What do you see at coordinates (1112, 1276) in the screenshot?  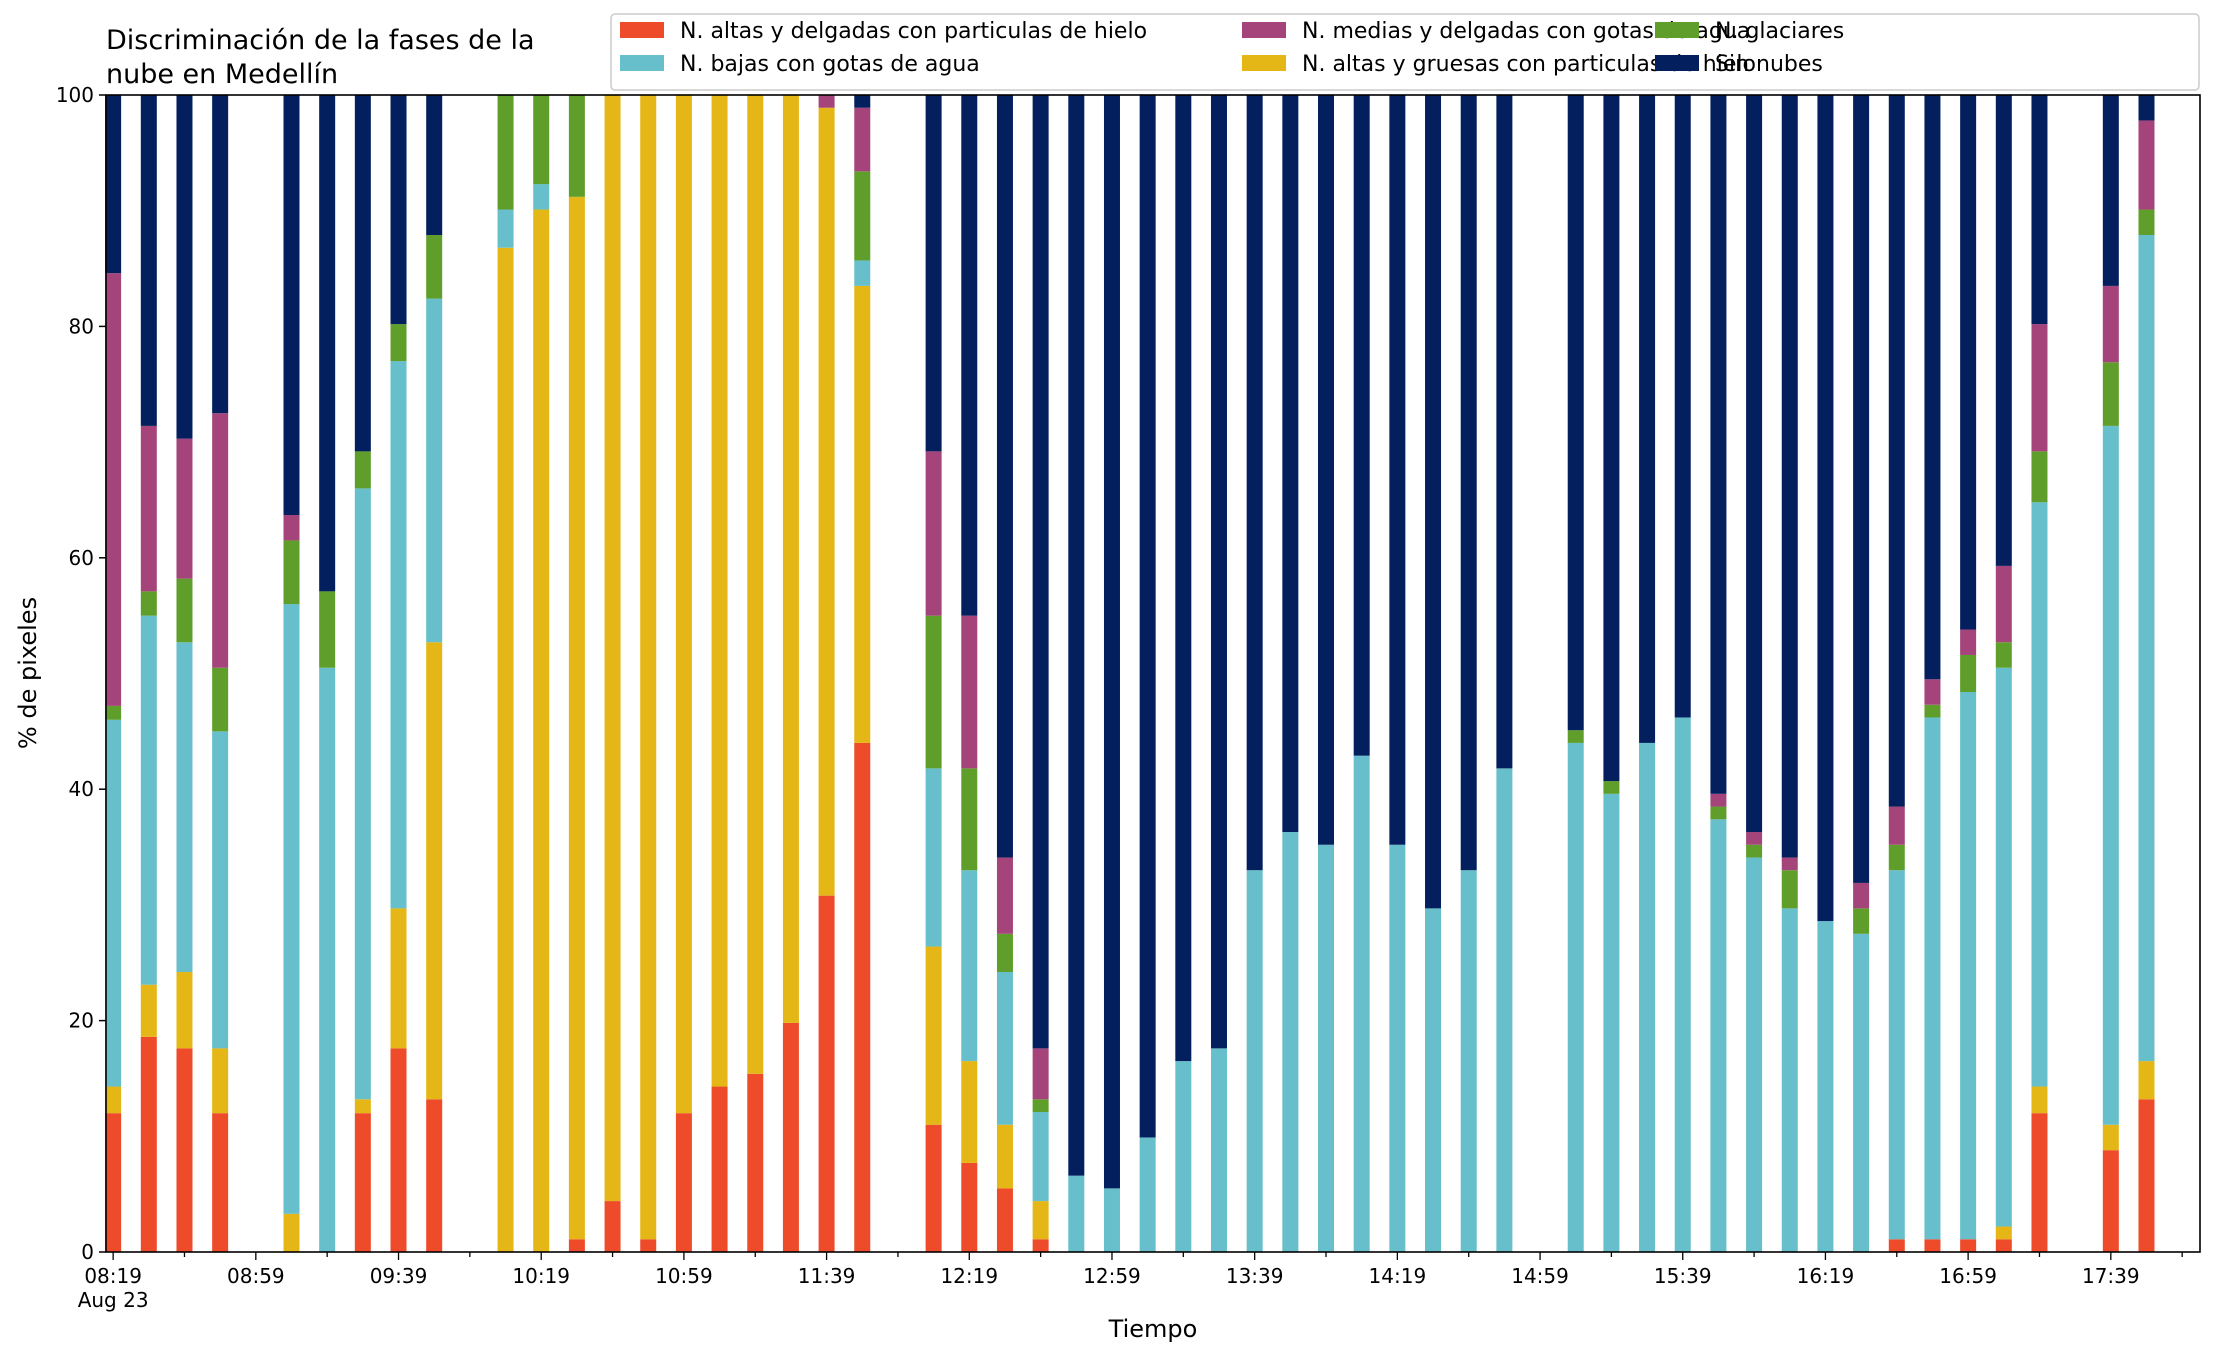 I see `x-tick-label: 12:59` at bounding box center [1112, 1276].